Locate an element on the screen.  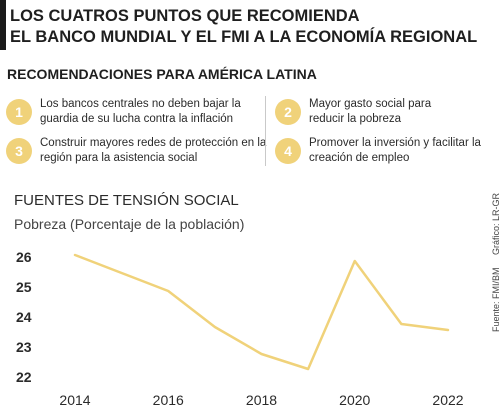
x-tick-label-2022: 2022 is located at coordinates (448, 400).